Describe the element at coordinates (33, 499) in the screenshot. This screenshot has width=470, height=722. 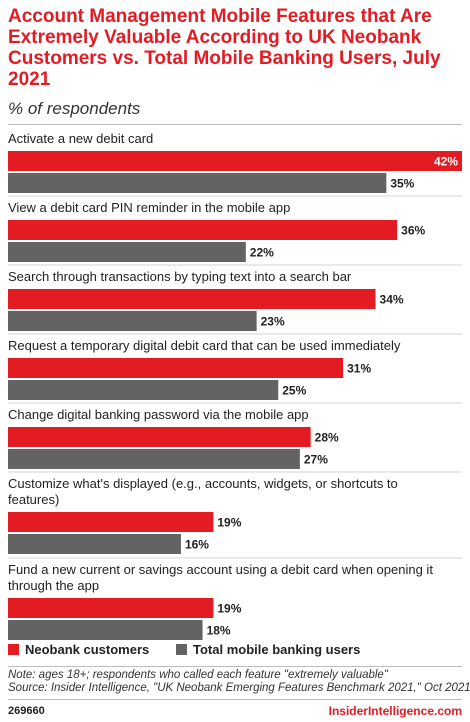
I see `category-label: features)` at that location.